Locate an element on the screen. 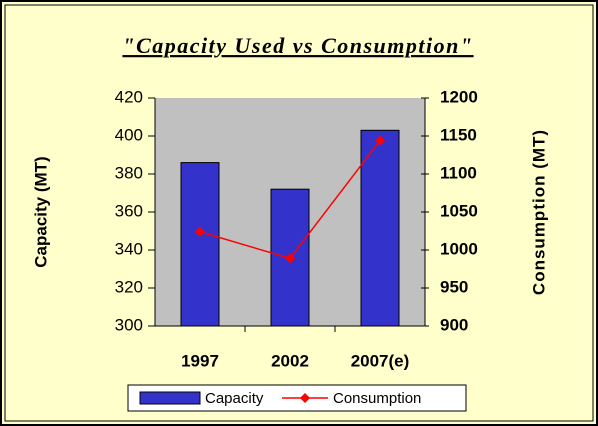  y2-axis-label: Consumption (MT) is located at coordinates (538, 212).